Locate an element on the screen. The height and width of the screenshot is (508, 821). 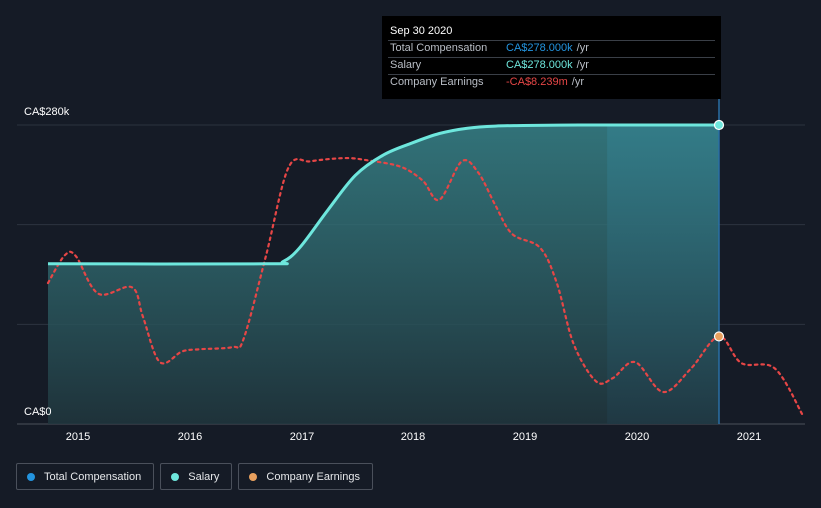
tooltip-value-salary: CA$278.000k/yr is located at coordinates (547, 65).